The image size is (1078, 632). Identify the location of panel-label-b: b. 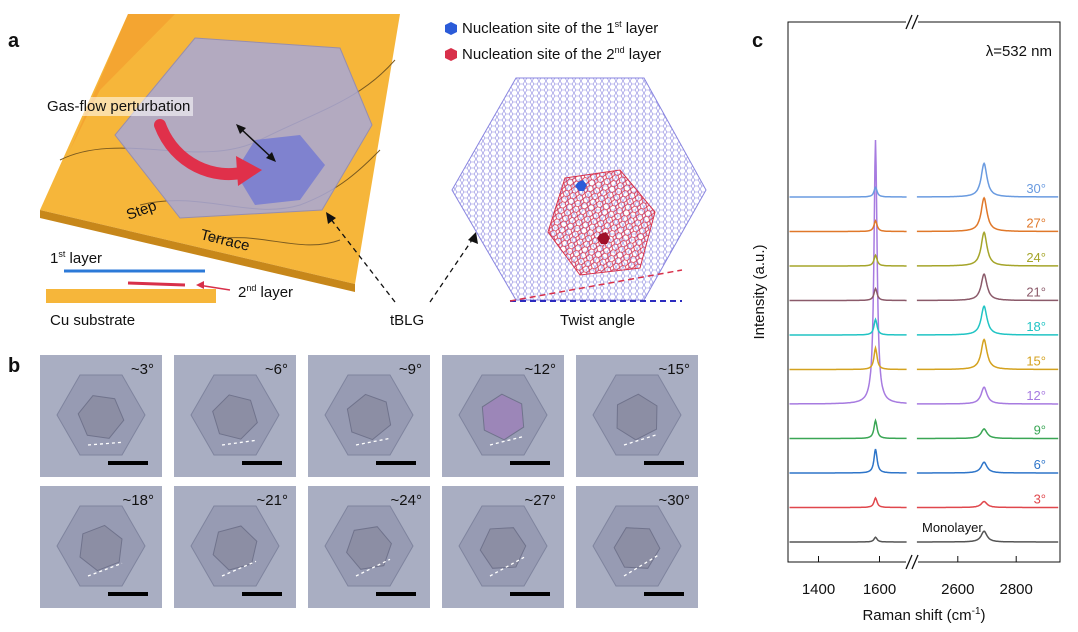
(14, 366).